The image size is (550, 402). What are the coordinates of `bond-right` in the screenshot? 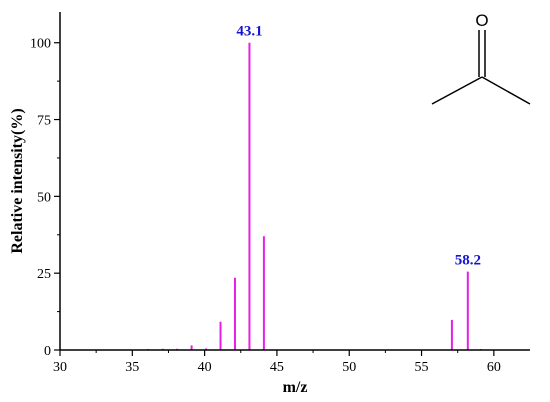 It's located at (506, 90).